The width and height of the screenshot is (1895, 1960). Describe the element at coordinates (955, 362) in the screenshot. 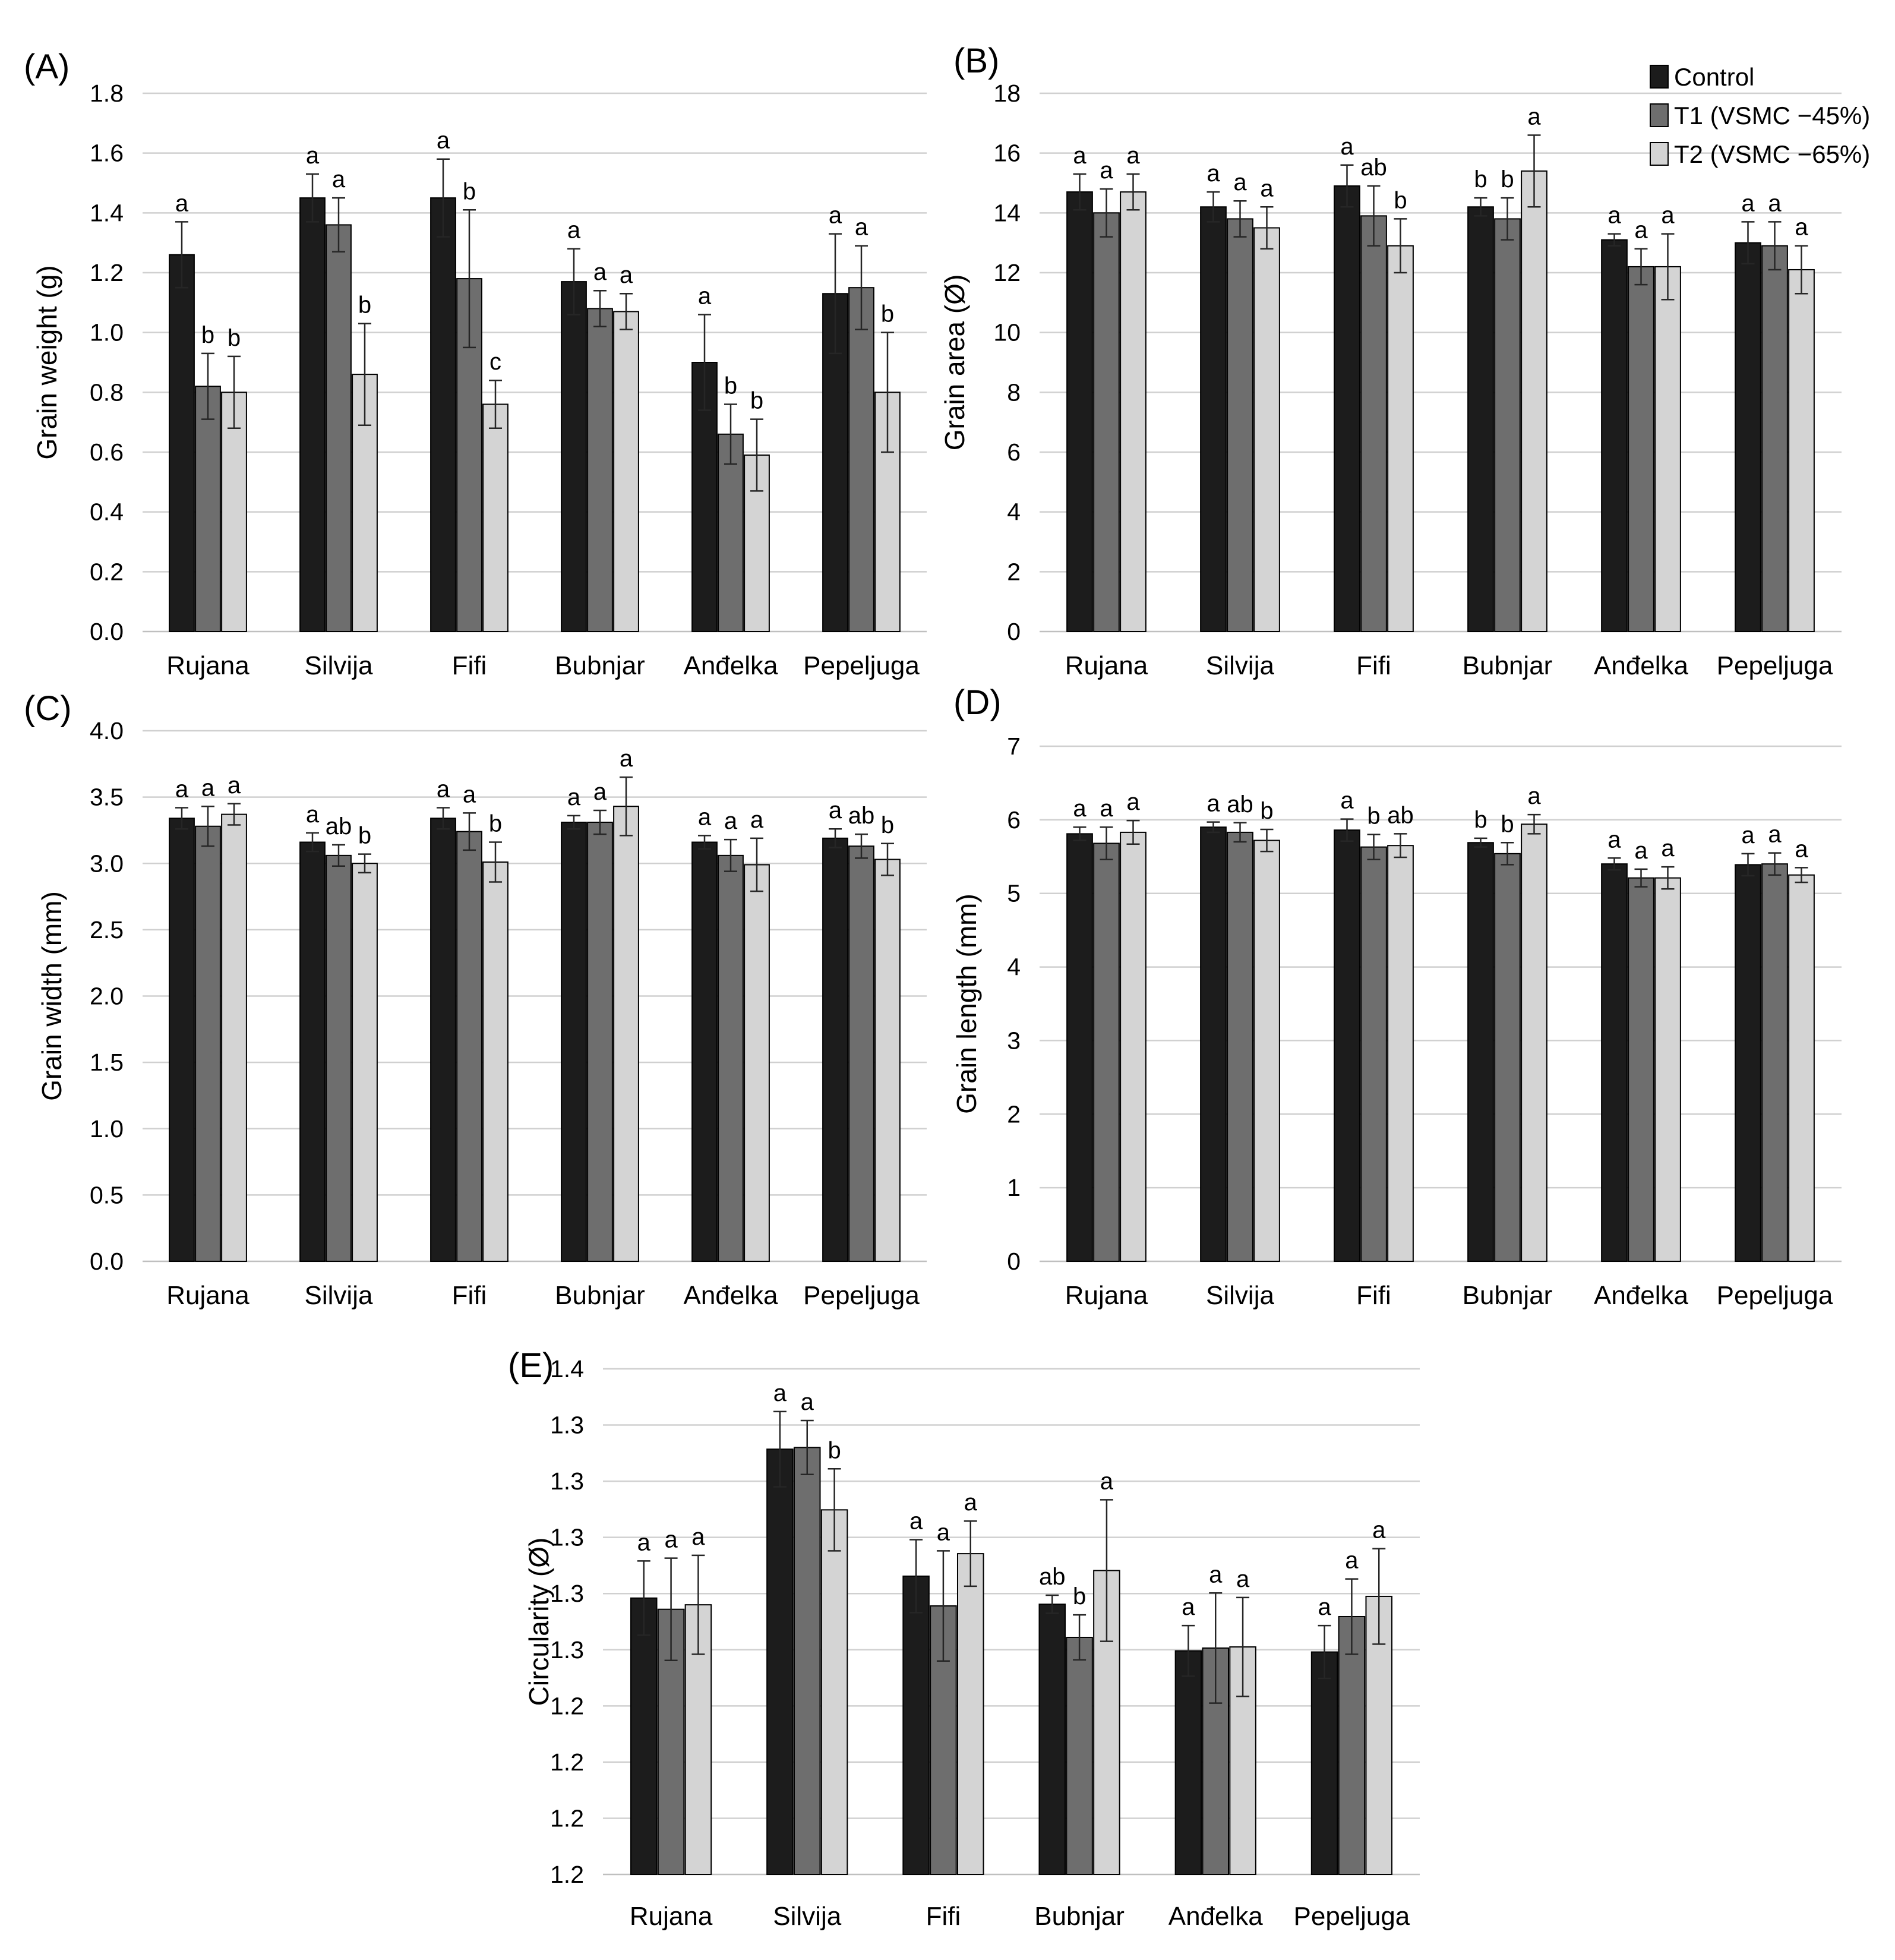

I see `y-axis-title: Grain area (Ø)` at that location.